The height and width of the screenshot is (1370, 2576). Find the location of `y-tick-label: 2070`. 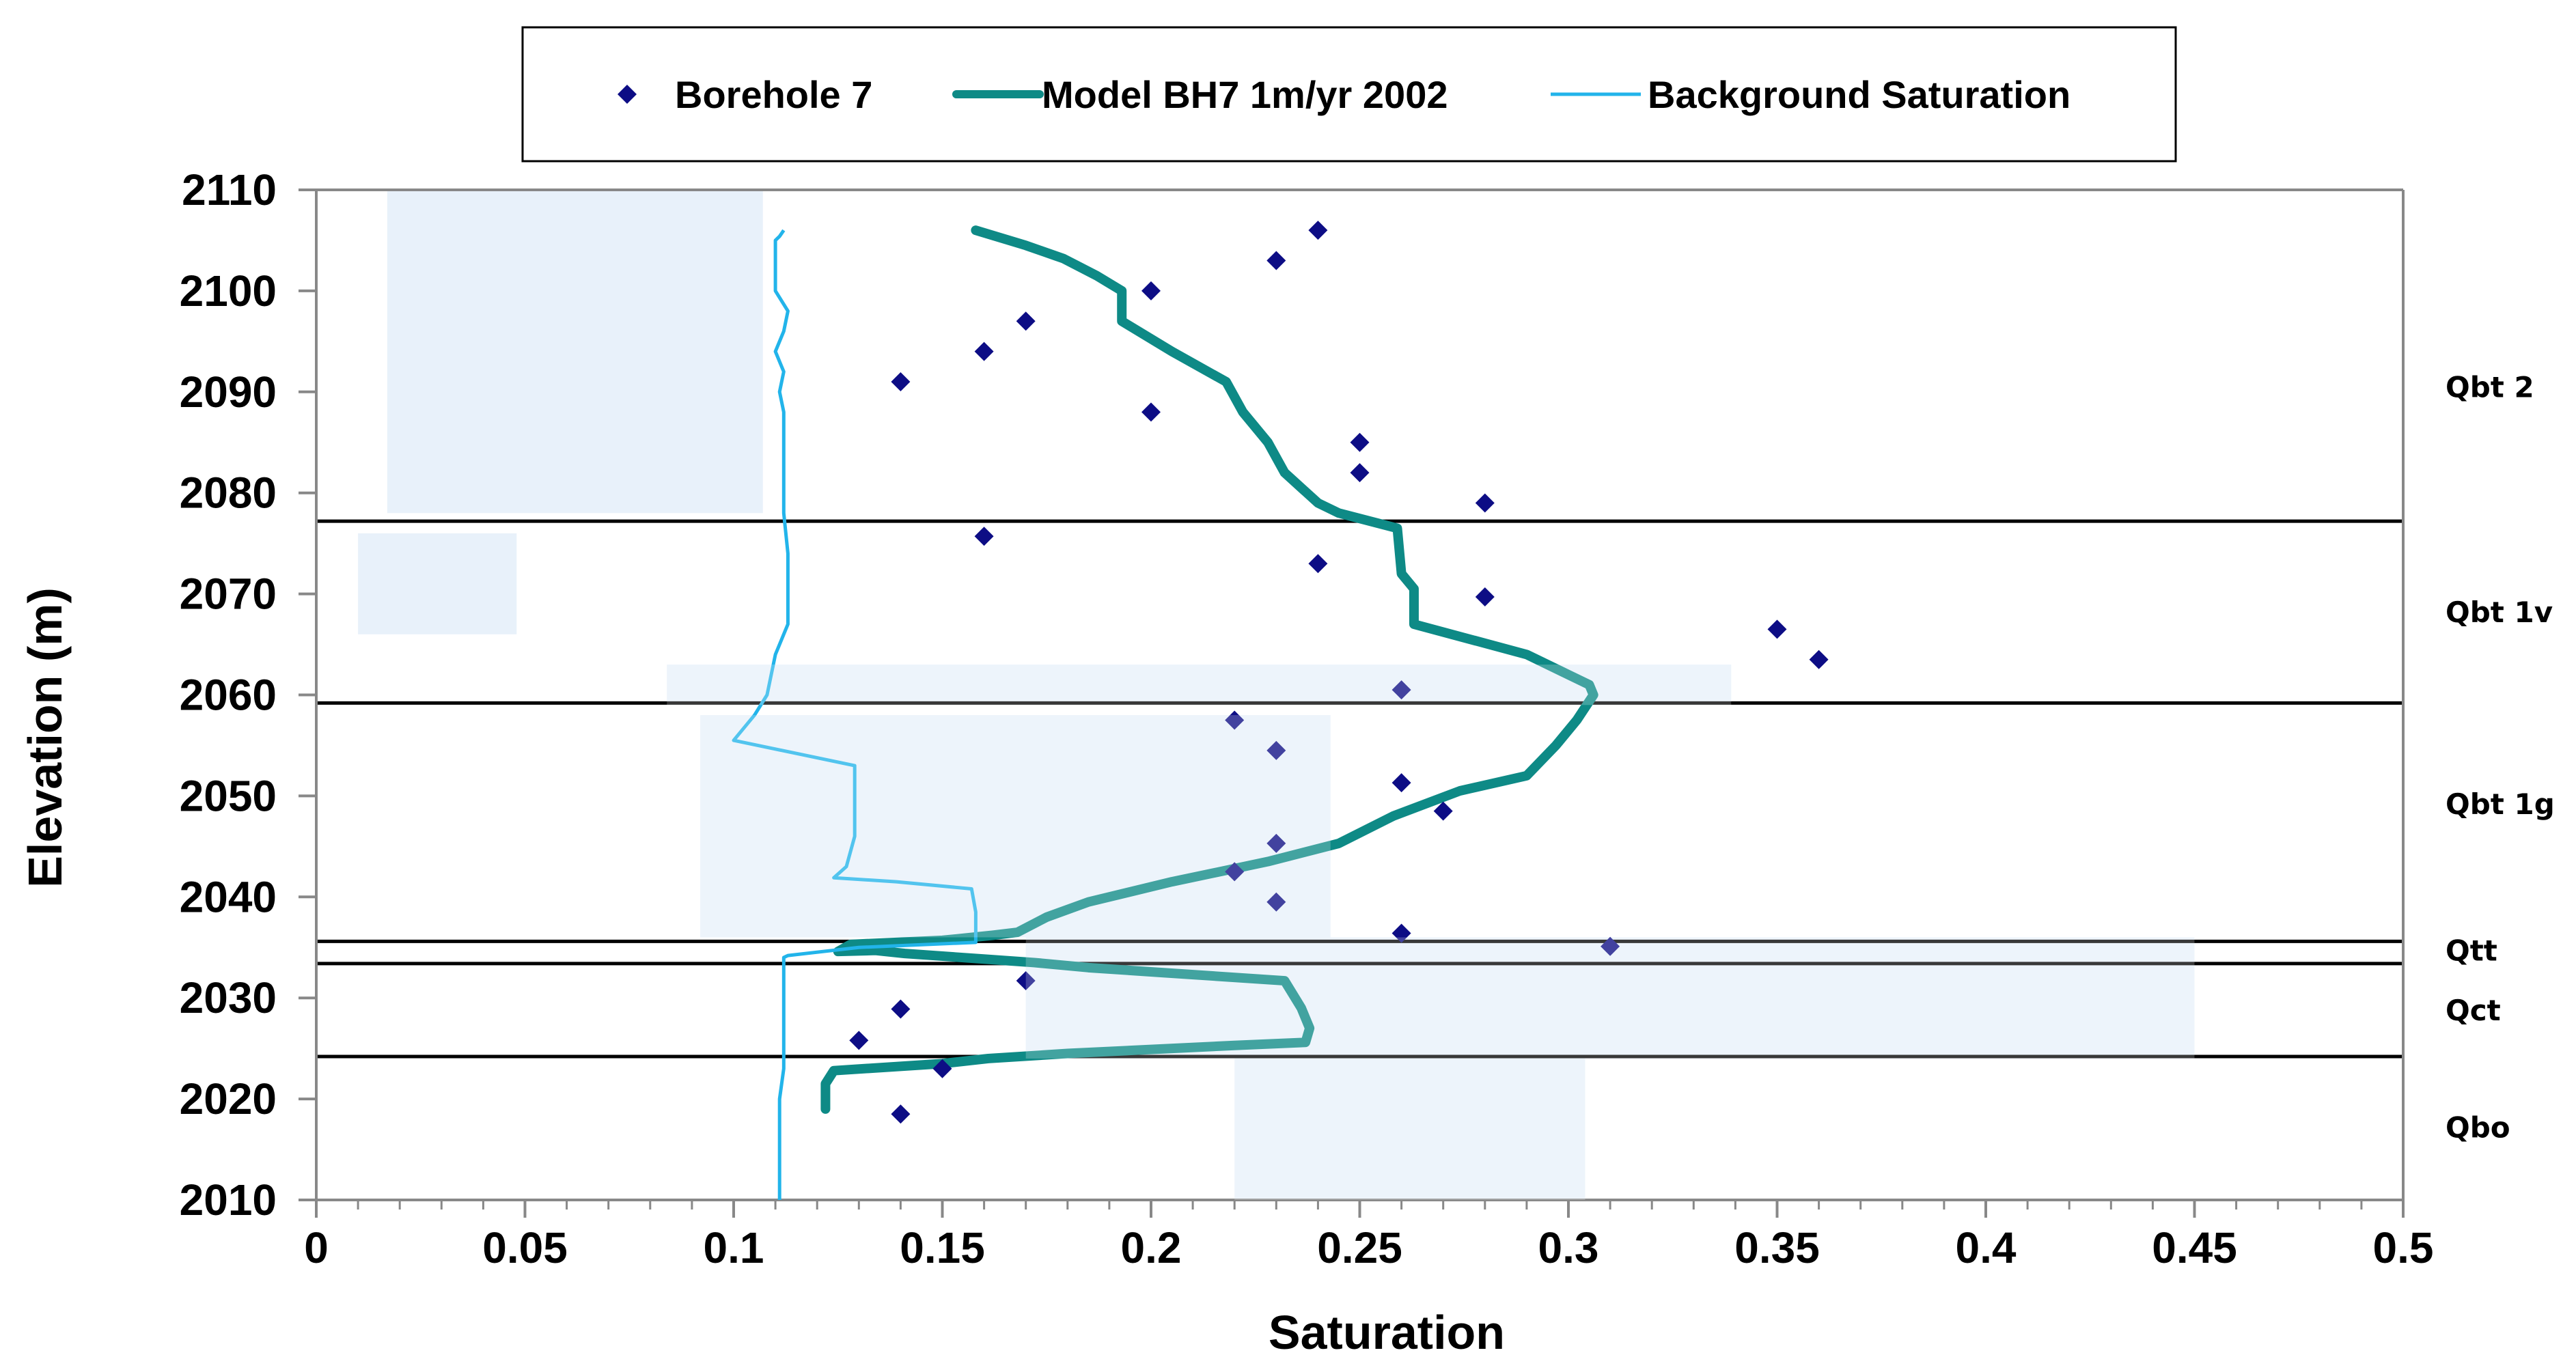

y-tick-label: 2070 is located at coordinates (228, 594).